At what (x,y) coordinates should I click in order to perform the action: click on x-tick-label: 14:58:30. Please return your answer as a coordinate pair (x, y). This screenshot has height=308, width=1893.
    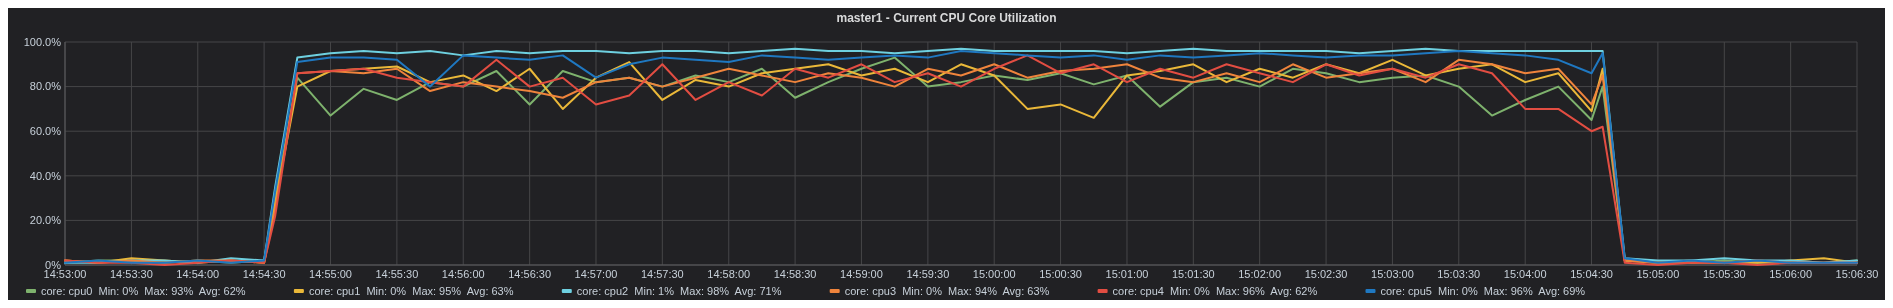
    Looking at the image, I should click on (795, 274).